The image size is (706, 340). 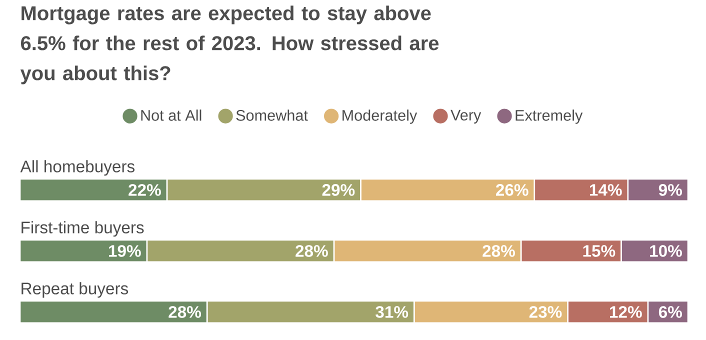 What do you see at coordinates (171, 115) in the screenshot?
I see `legend-label: Not at All` at bounding box center [171, 115].